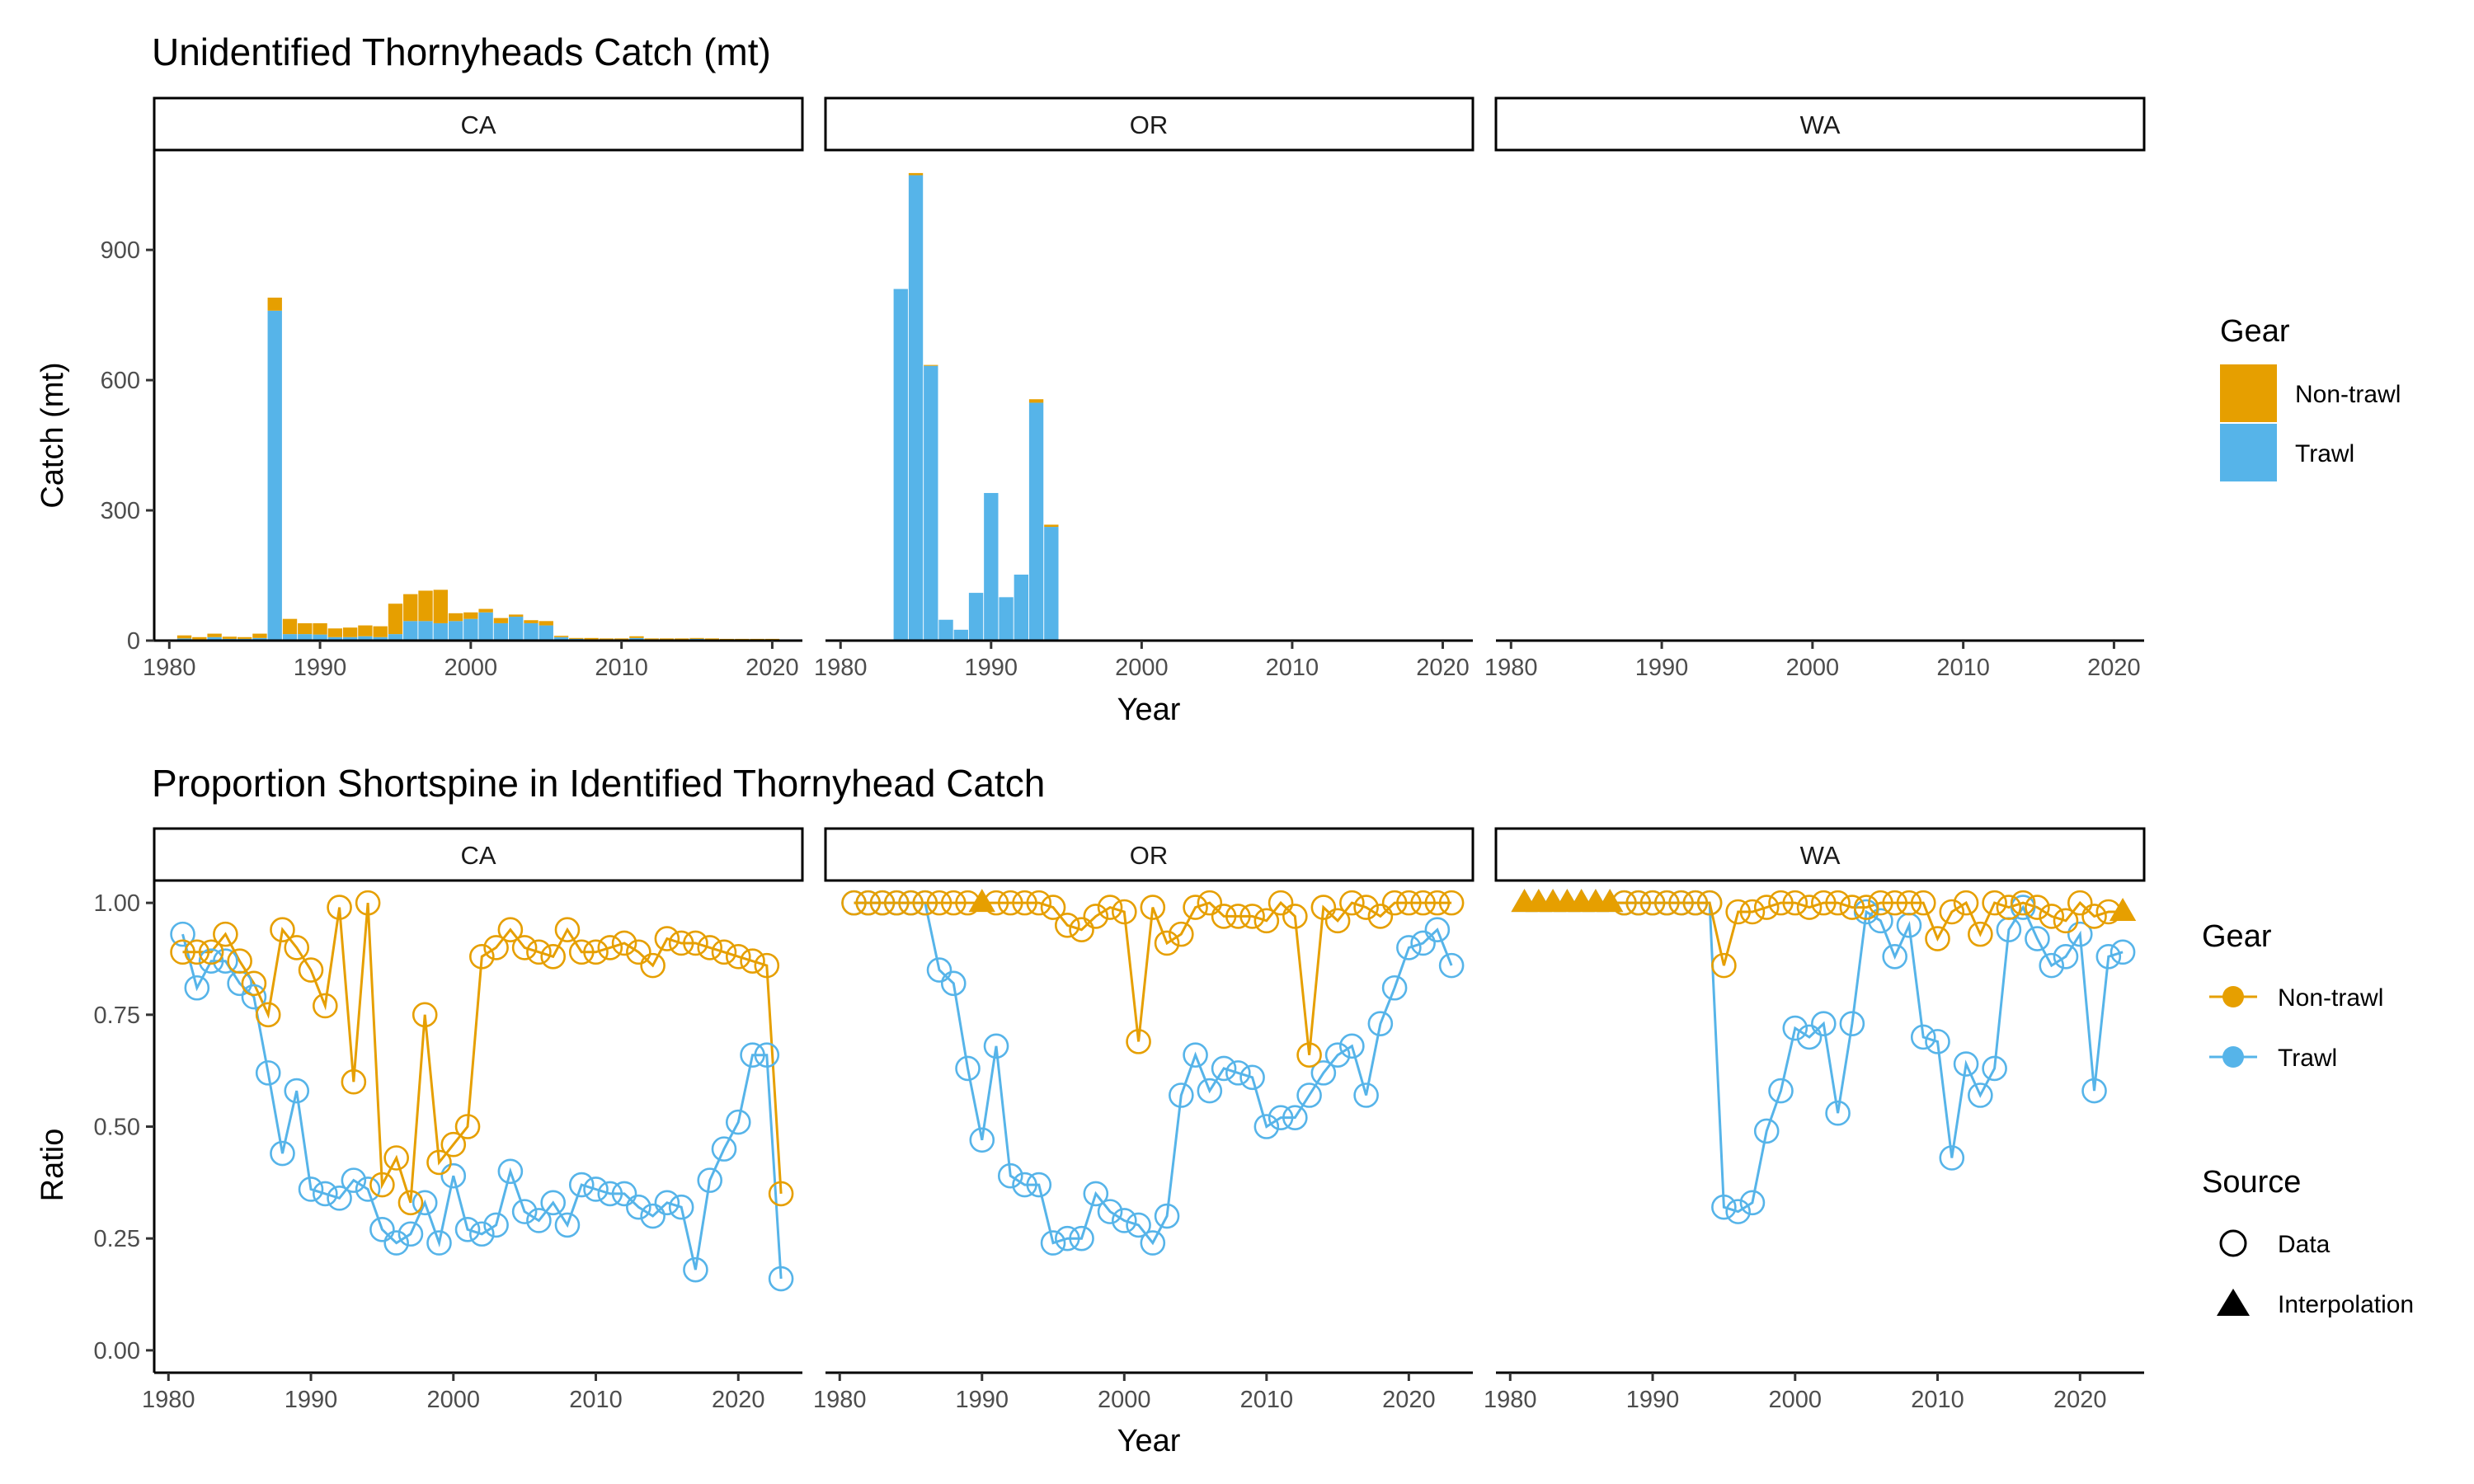 Image resolution: width=2474 pixels, height=1484 pixels. What do you see at coordinates (485, 627) in the screenshot?
I see `bar-trawl-2001` at bounding box center [485, 627].